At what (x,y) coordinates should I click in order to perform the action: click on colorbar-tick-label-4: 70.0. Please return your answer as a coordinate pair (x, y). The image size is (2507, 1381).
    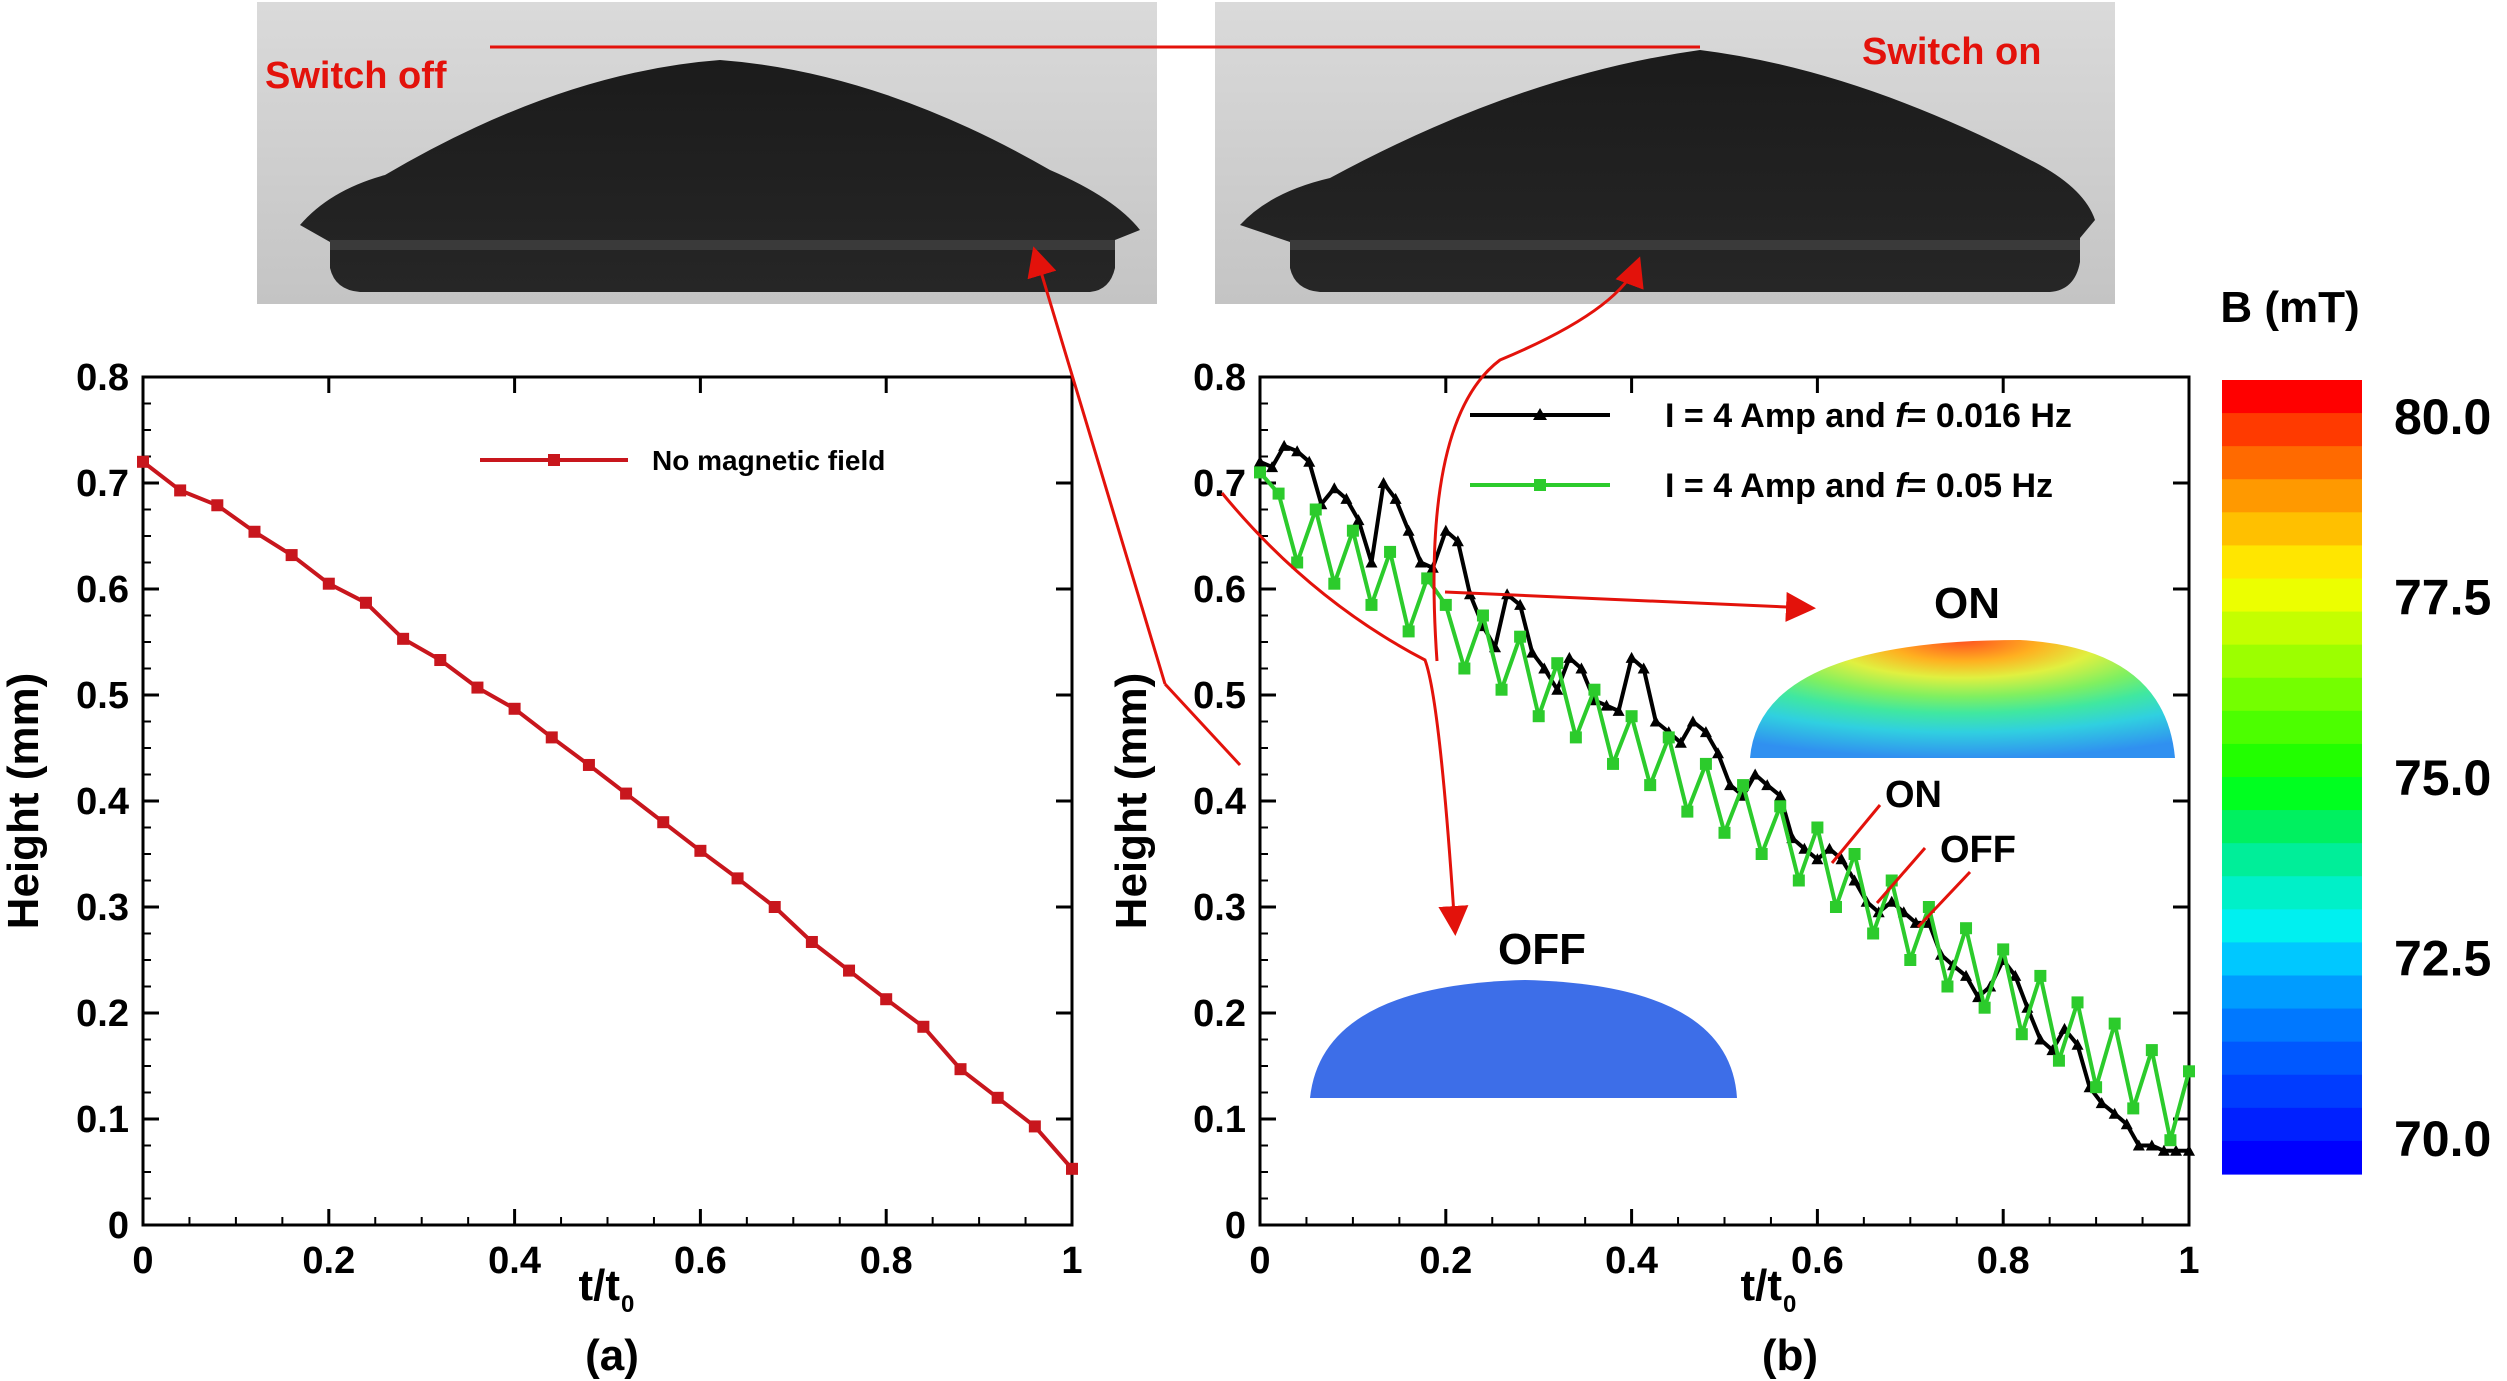
    Looking at the image, I should click on (2442, 1139).